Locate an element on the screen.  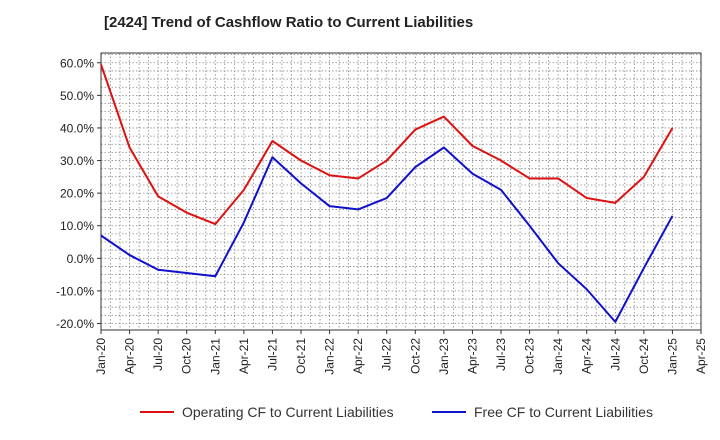
x-tick-label: Jan-21 is located at coordinates (215, 356).